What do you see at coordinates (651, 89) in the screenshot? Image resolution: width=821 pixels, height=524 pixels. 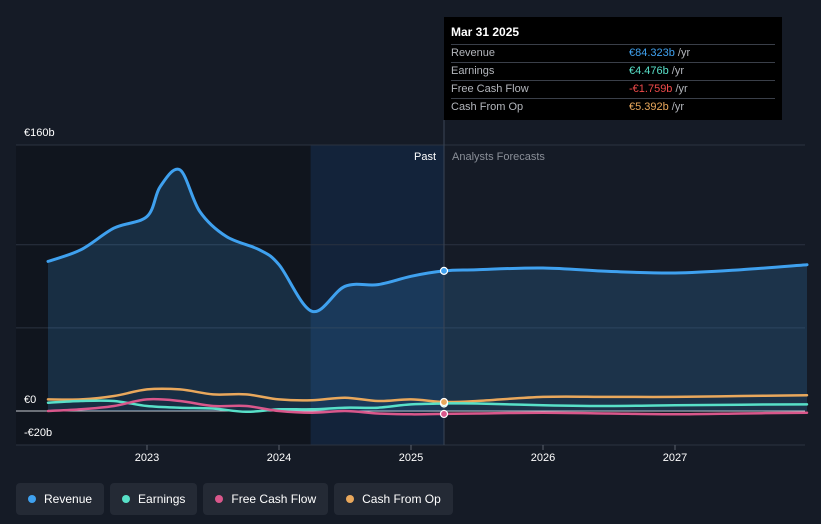 I see `tooltip-value: -€1.759b` at bounding box center [651, 89].